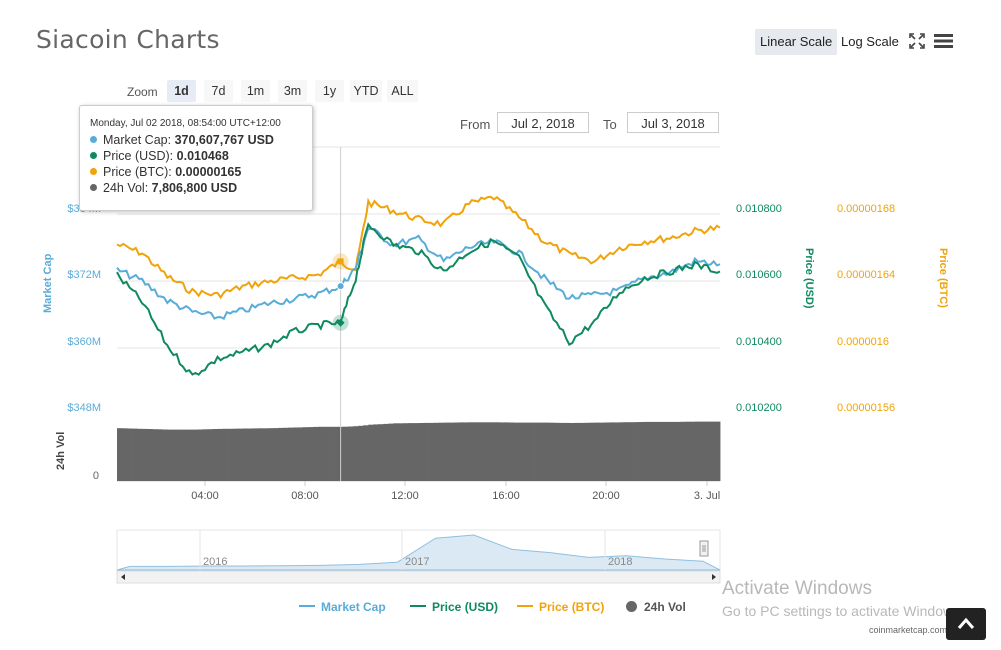  Describe the element at coordinates (796, 42) in the screenshot. I see `linear-scale-button: Linear Scale` at that location.